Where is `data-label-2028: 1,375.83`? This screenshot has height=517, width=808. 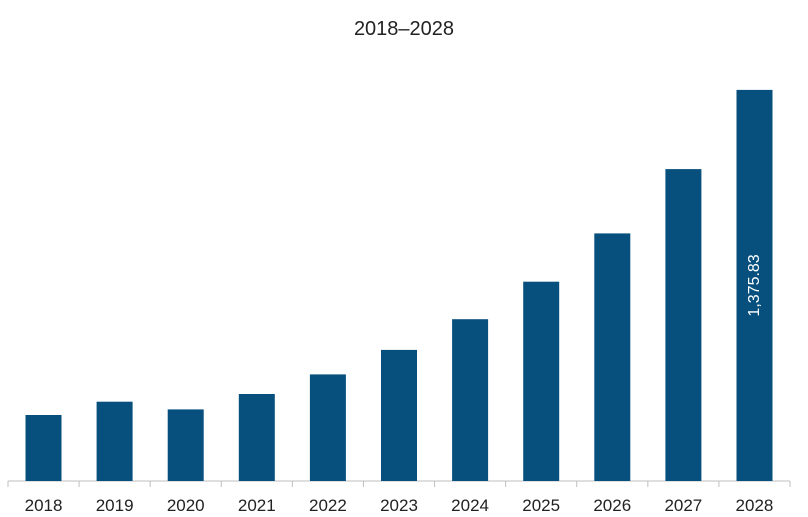
data-label-2028: 1,375.83 is located at coordinates (754, 285).